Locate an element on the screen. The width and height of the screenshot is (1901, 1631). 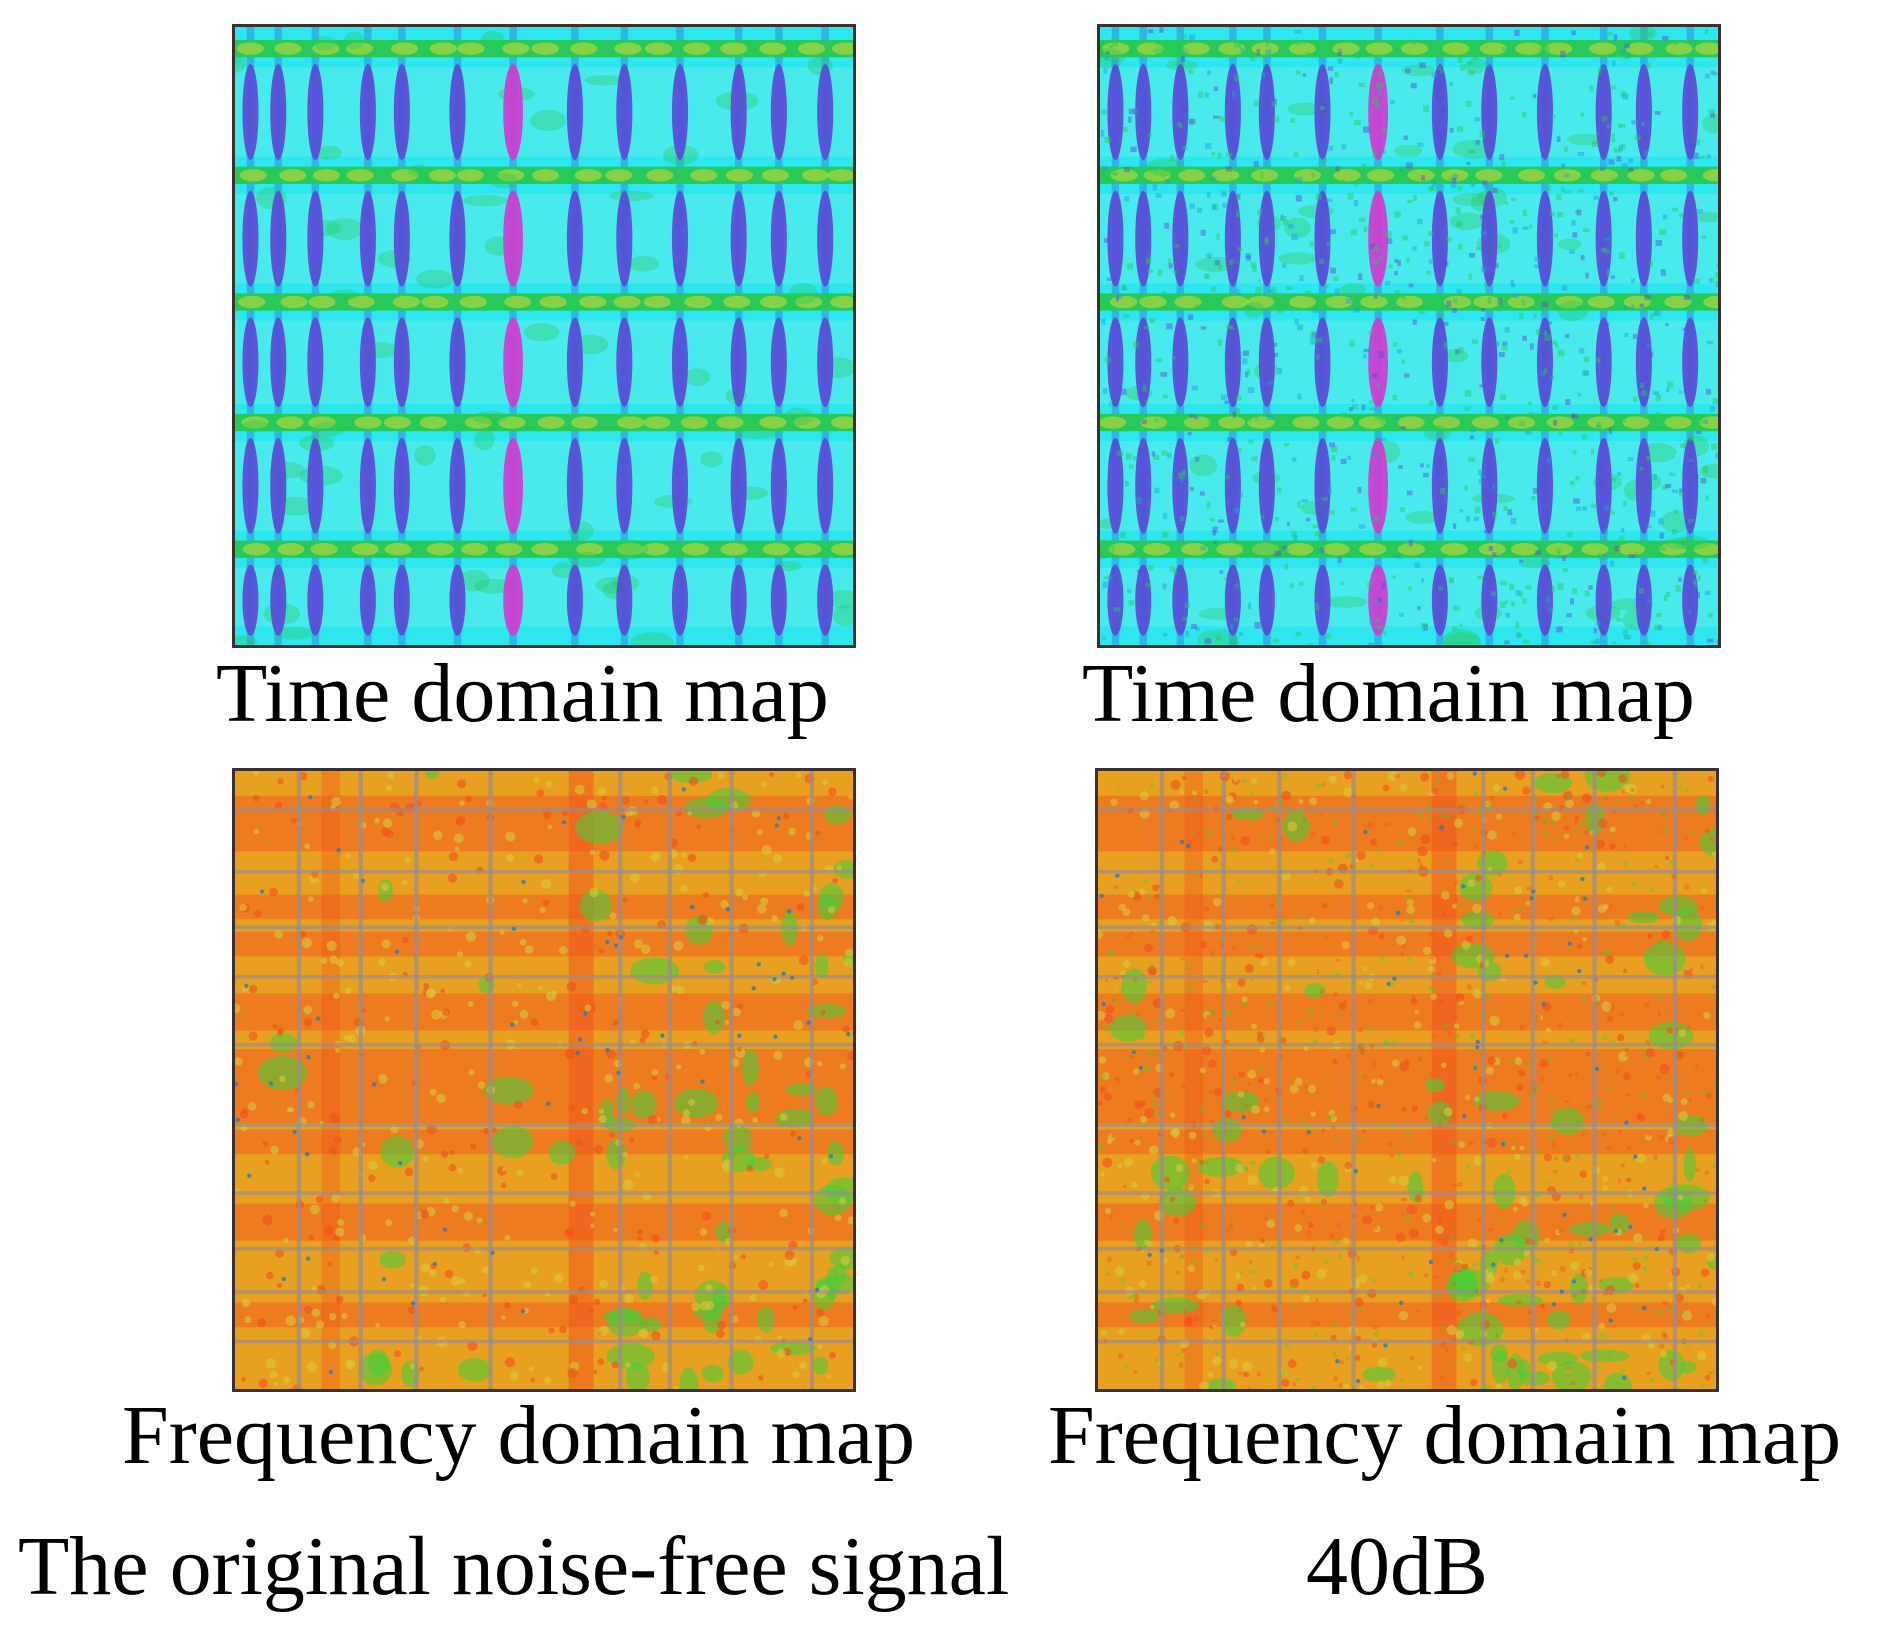
column-label-original-signal: The original noise-free signal is located at coordinates (514, 1566).